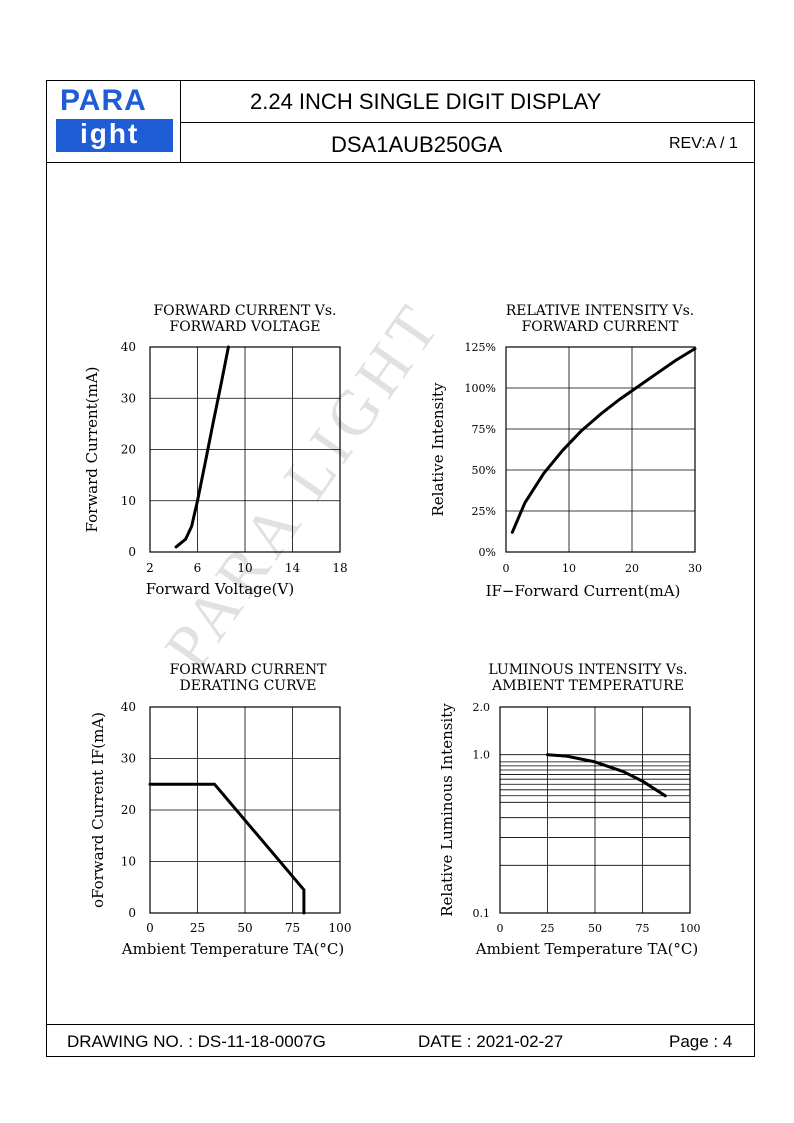 This screenshot has width=794, height=1123. Describe the element at coordinates (339, 568) in the screenshot. I see `x-tick-label: 18` at that location.